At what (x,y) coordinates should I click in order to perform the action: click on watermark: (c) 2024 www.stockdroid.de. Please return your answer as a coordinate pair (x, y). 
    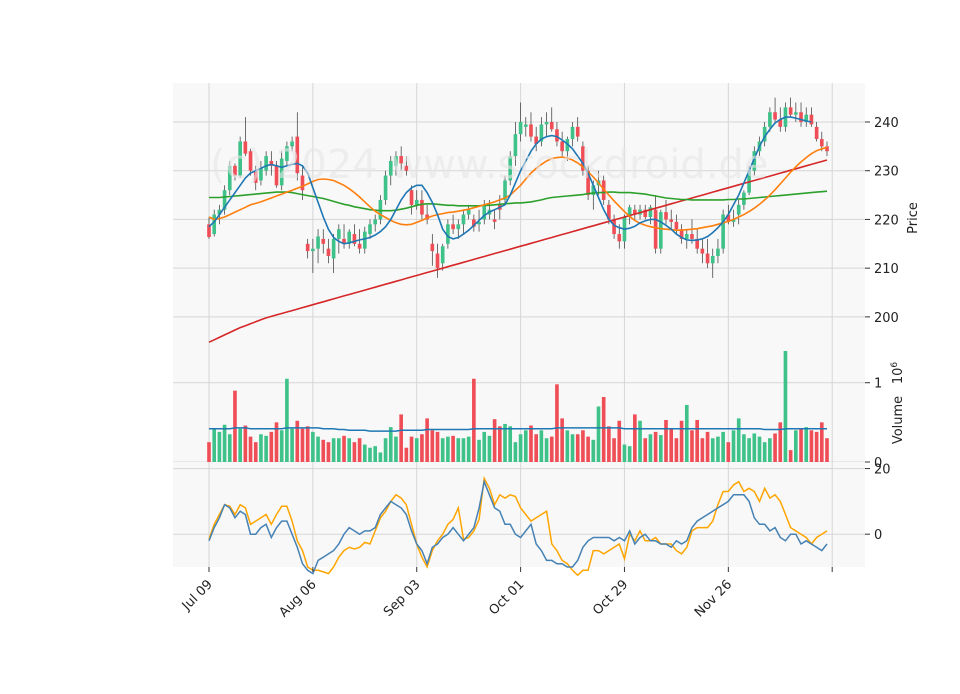
    Looking at the image, I should click on (489, 165).